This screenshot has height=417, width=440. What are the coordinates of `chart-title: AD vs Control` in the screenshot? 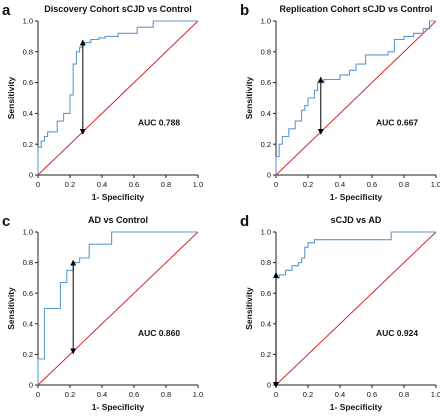 It's located at (118, 220).